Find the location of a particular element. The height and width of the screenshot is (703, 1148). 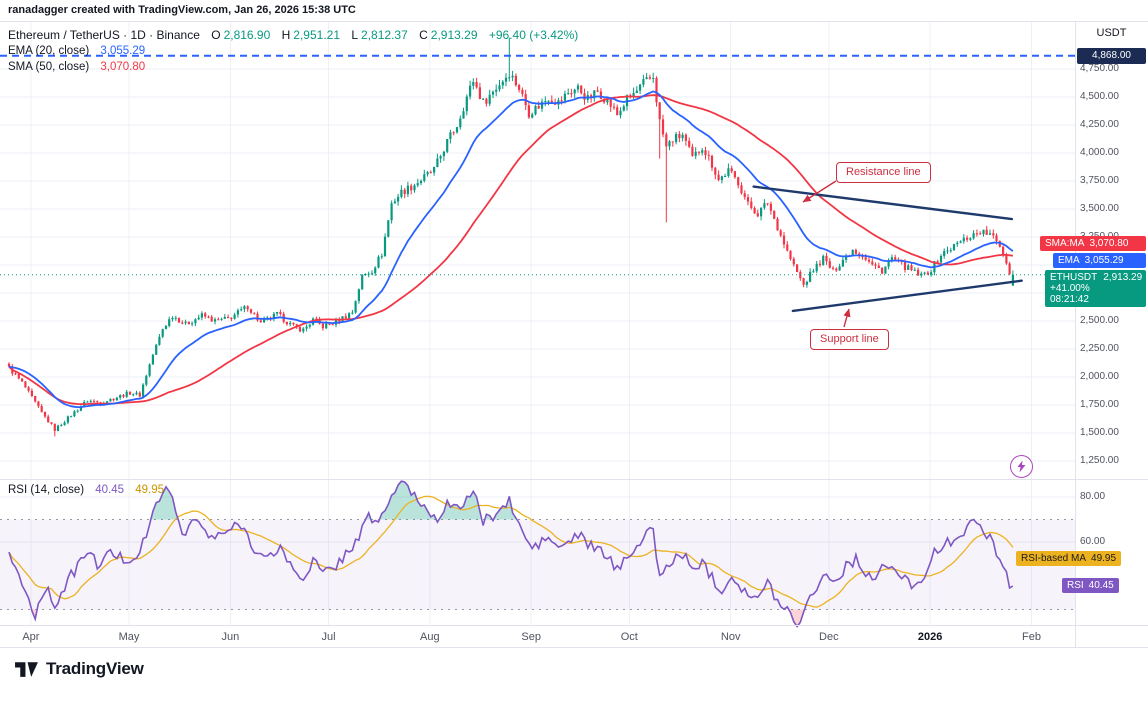

rsi-legend-value: 40.45 is located at coordinates (110, 490).